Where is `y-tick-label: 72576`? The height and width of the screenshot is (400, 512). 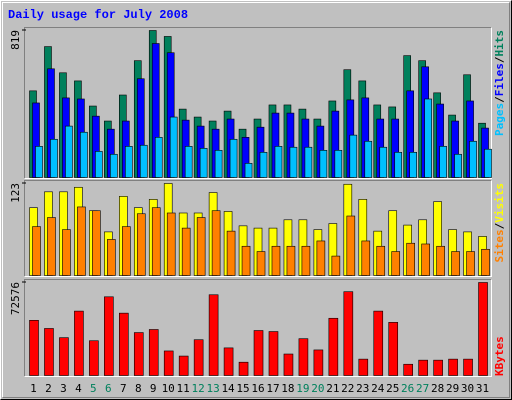
y-tick-label: 72576 is located at coordinates (15, 298).